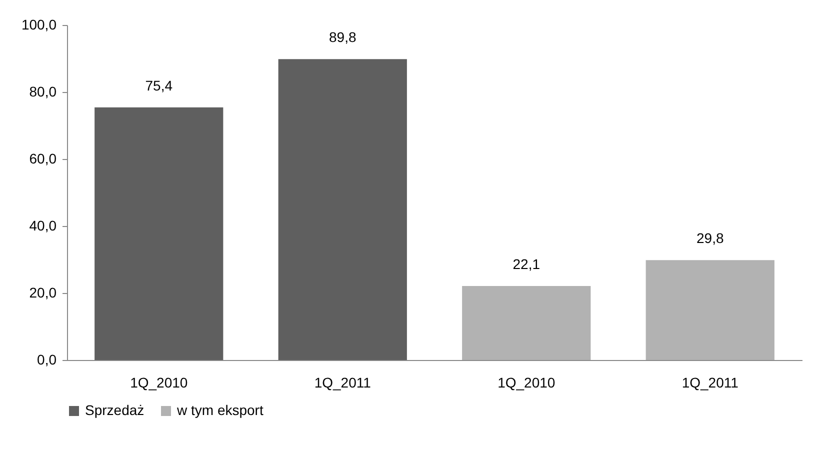 This screenshot has height=453, width=828. What do you see at coordinates (526, 264) in the screenshot?
I see `data-label: 22,1` at bounding box center [526, 264].